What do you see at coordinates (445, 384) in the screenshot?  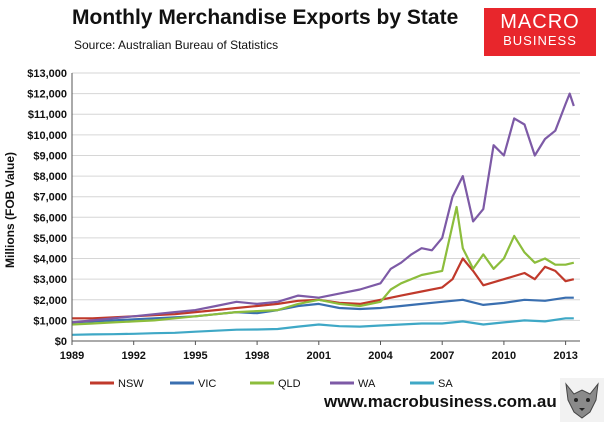 I see `legend-label-sa: SA` at bounding box center [445, 384].